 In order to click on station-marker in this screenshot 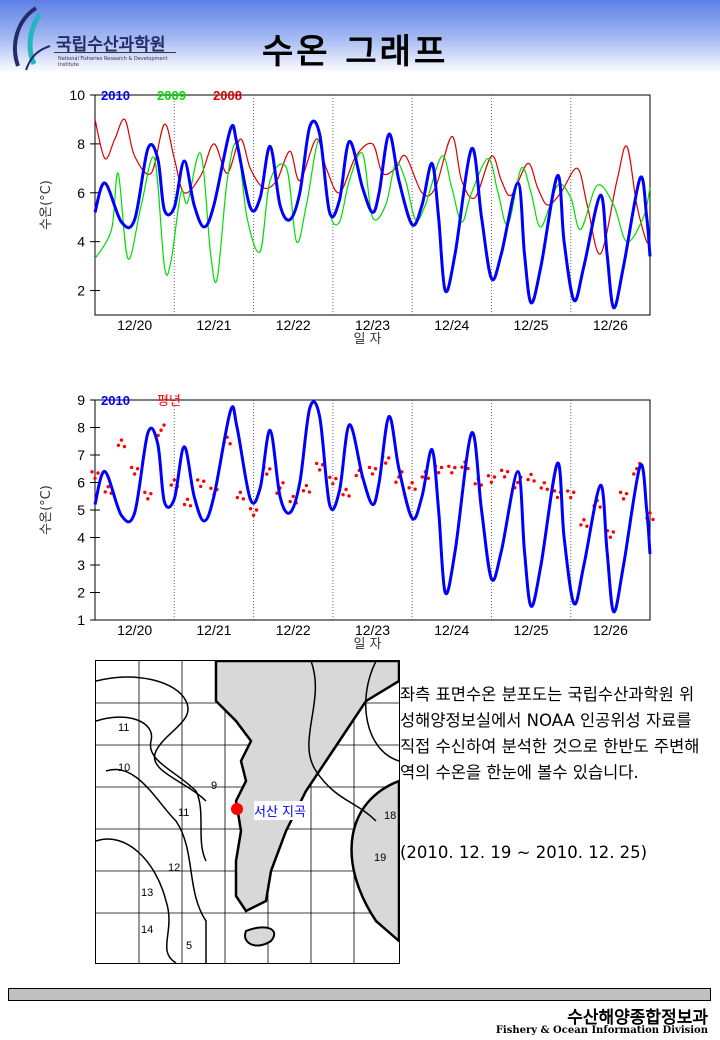, I will do `click(237, 809)`.